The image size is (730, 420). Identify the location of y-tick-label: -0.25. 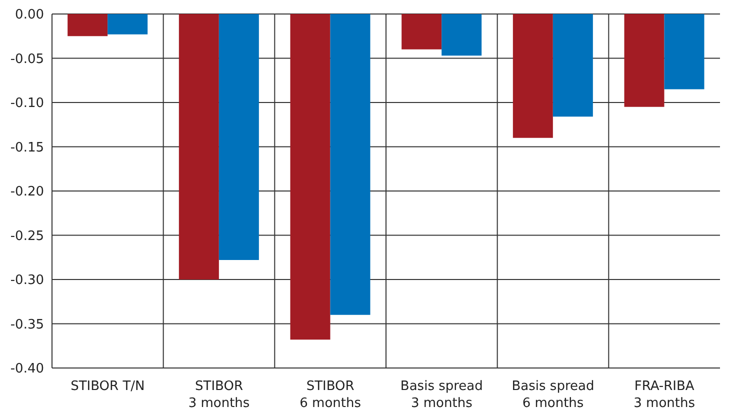
(27, 236).